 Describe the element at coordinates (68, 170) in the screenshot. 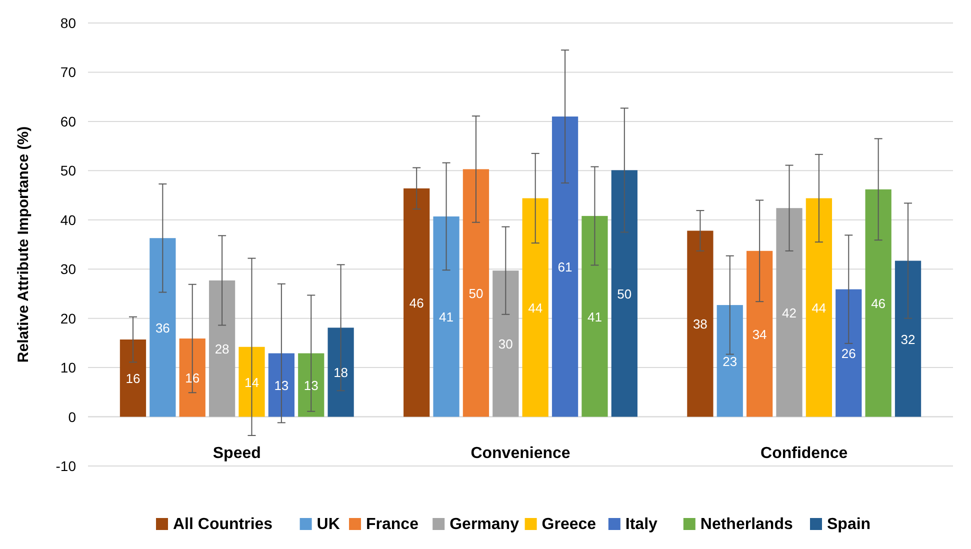

I see `y-tick-label: 50` at that location.